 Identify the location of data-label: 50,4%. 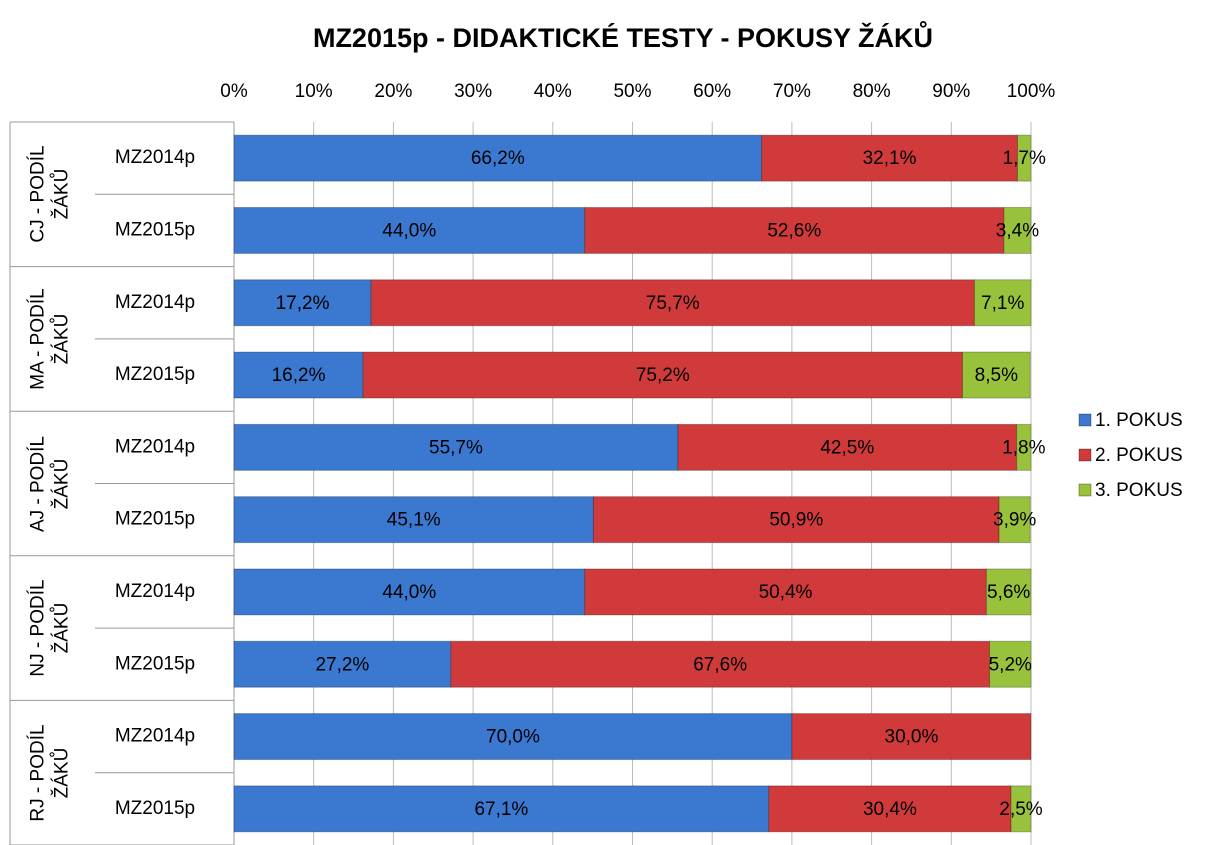
(786, 592).